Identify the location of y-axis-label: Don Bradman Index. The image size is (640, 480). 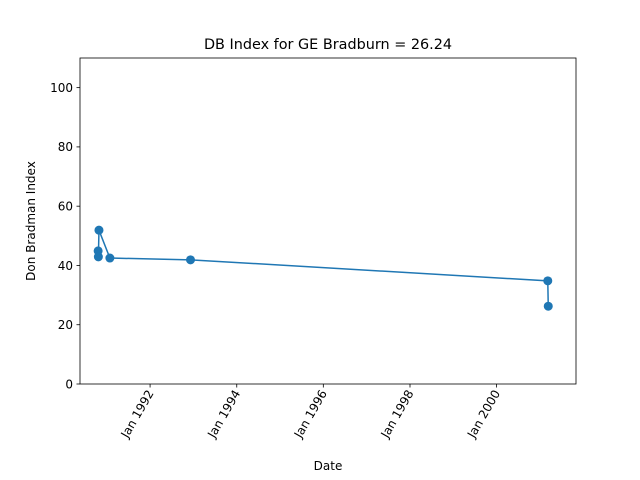
(31, 221).